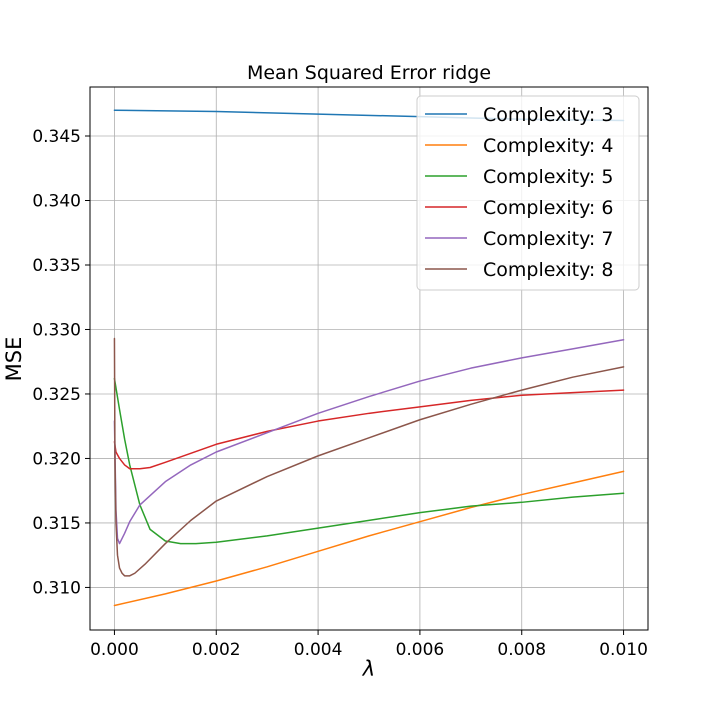  Describe the element at coordinates (521, 650) in the screenshot. I see `x-tick-label: 0.008` at that location.